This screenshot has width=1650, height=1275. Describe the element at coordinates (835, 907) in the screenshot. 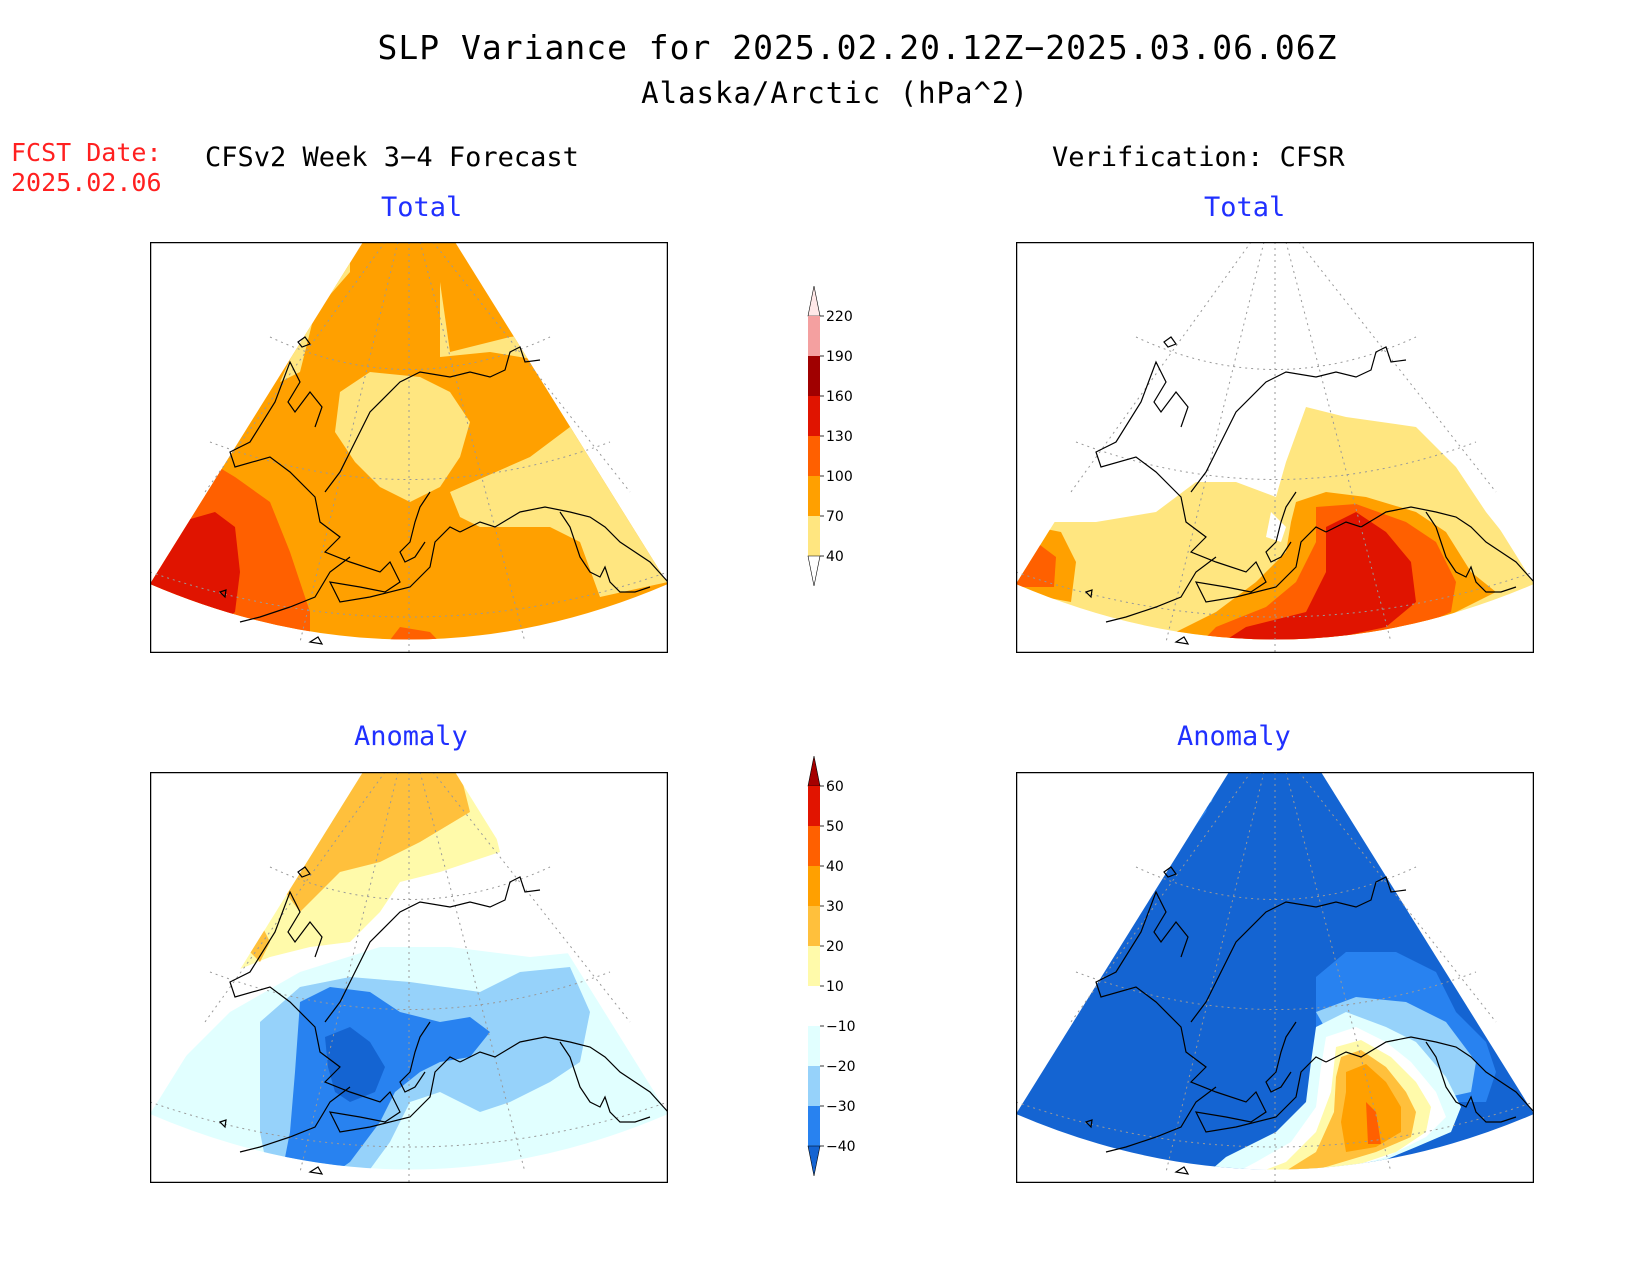

I see `anomaly-colorbar-tick-label: 30` at that location.